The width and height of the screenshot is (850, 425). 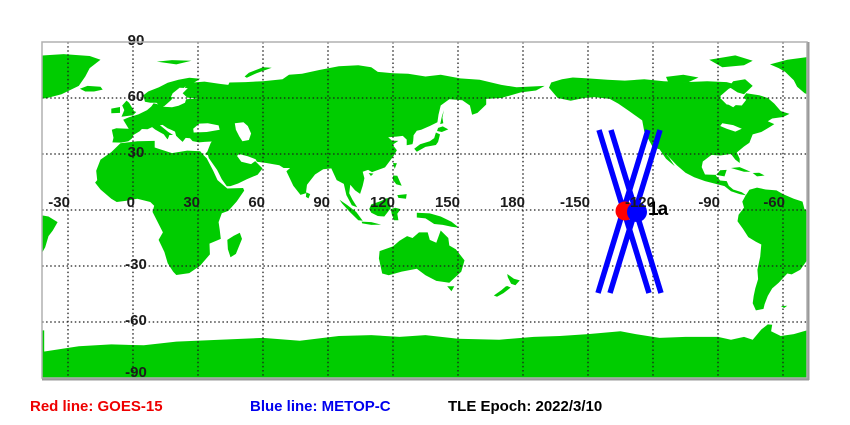 I want to click on longitude-label: 30, so click(x=191, y=202).